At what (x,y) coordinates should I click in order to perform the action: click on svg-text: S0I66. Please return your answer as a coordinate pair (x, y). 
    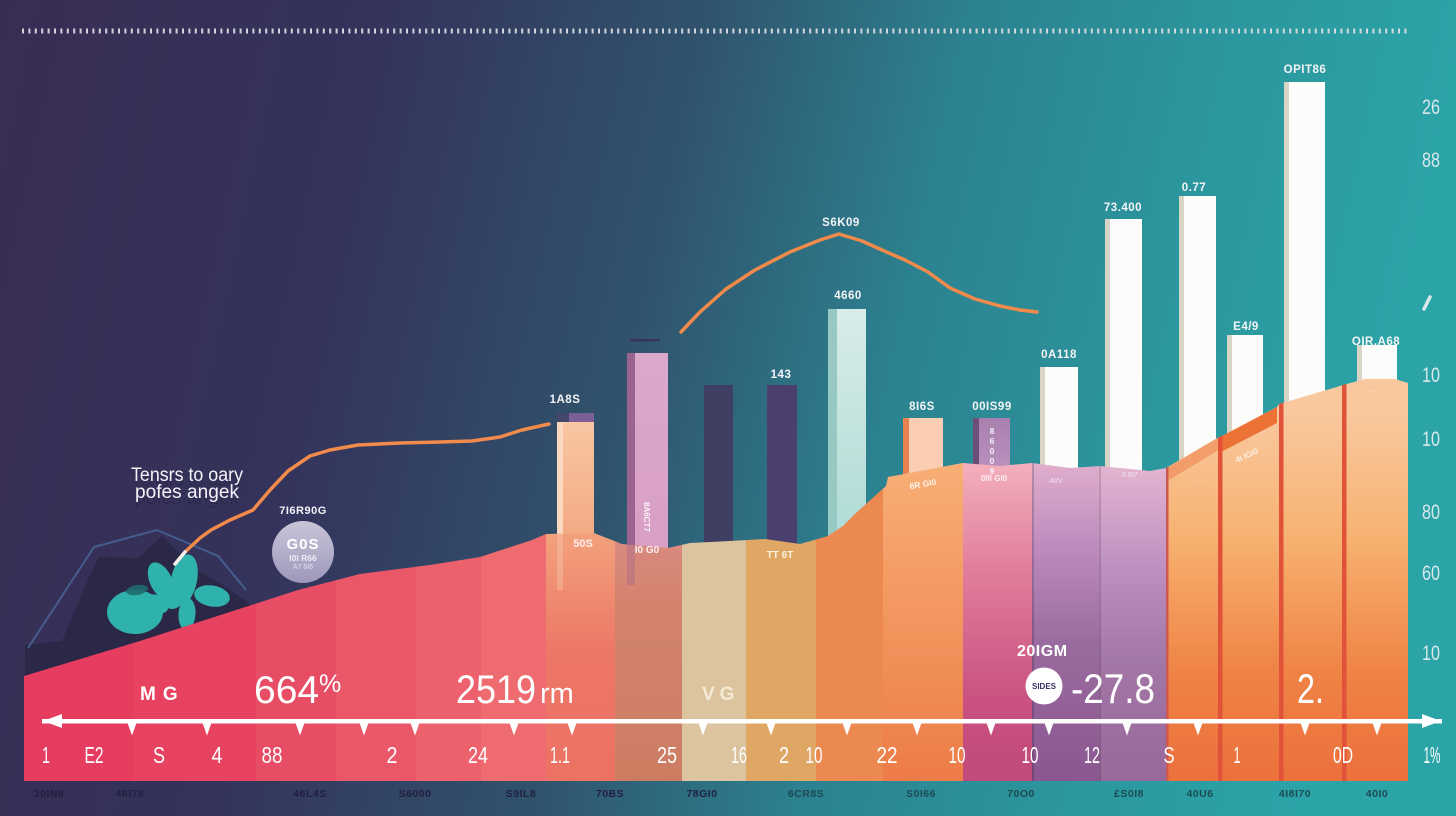
    Looking at the image, I should click on (921, 794).